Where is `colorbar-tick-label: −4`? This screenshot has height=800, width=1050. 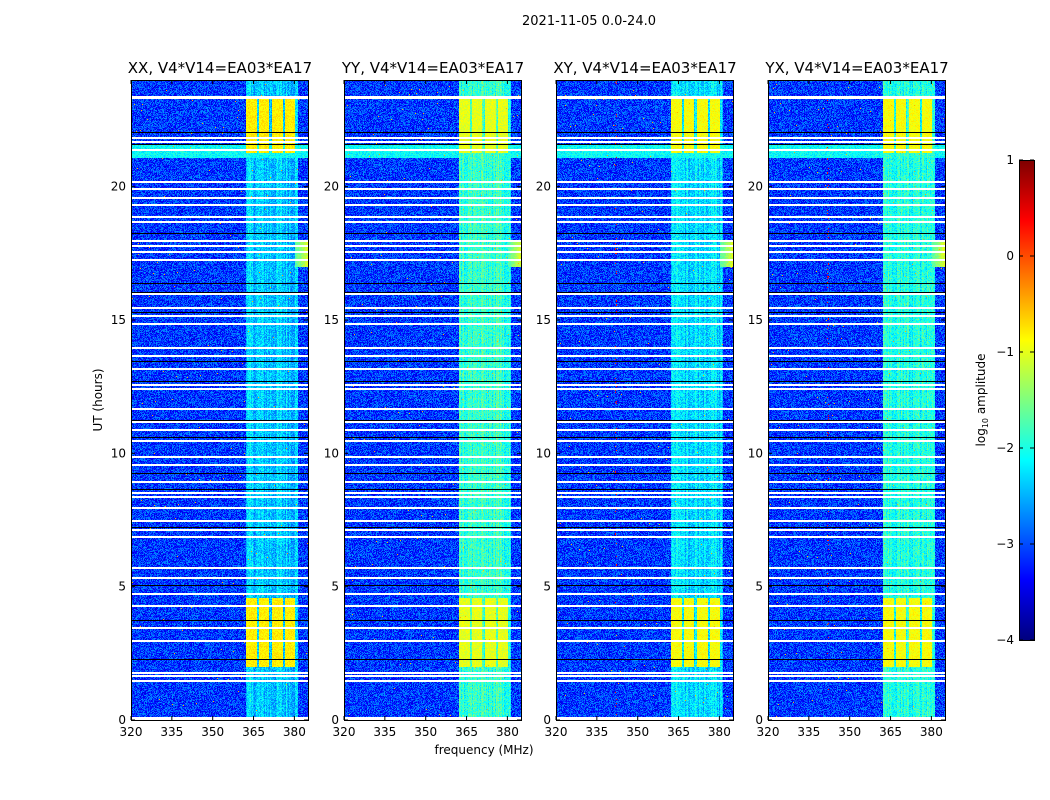 colorbar-tick-label: −4 is located at coordinates (1005, 640).